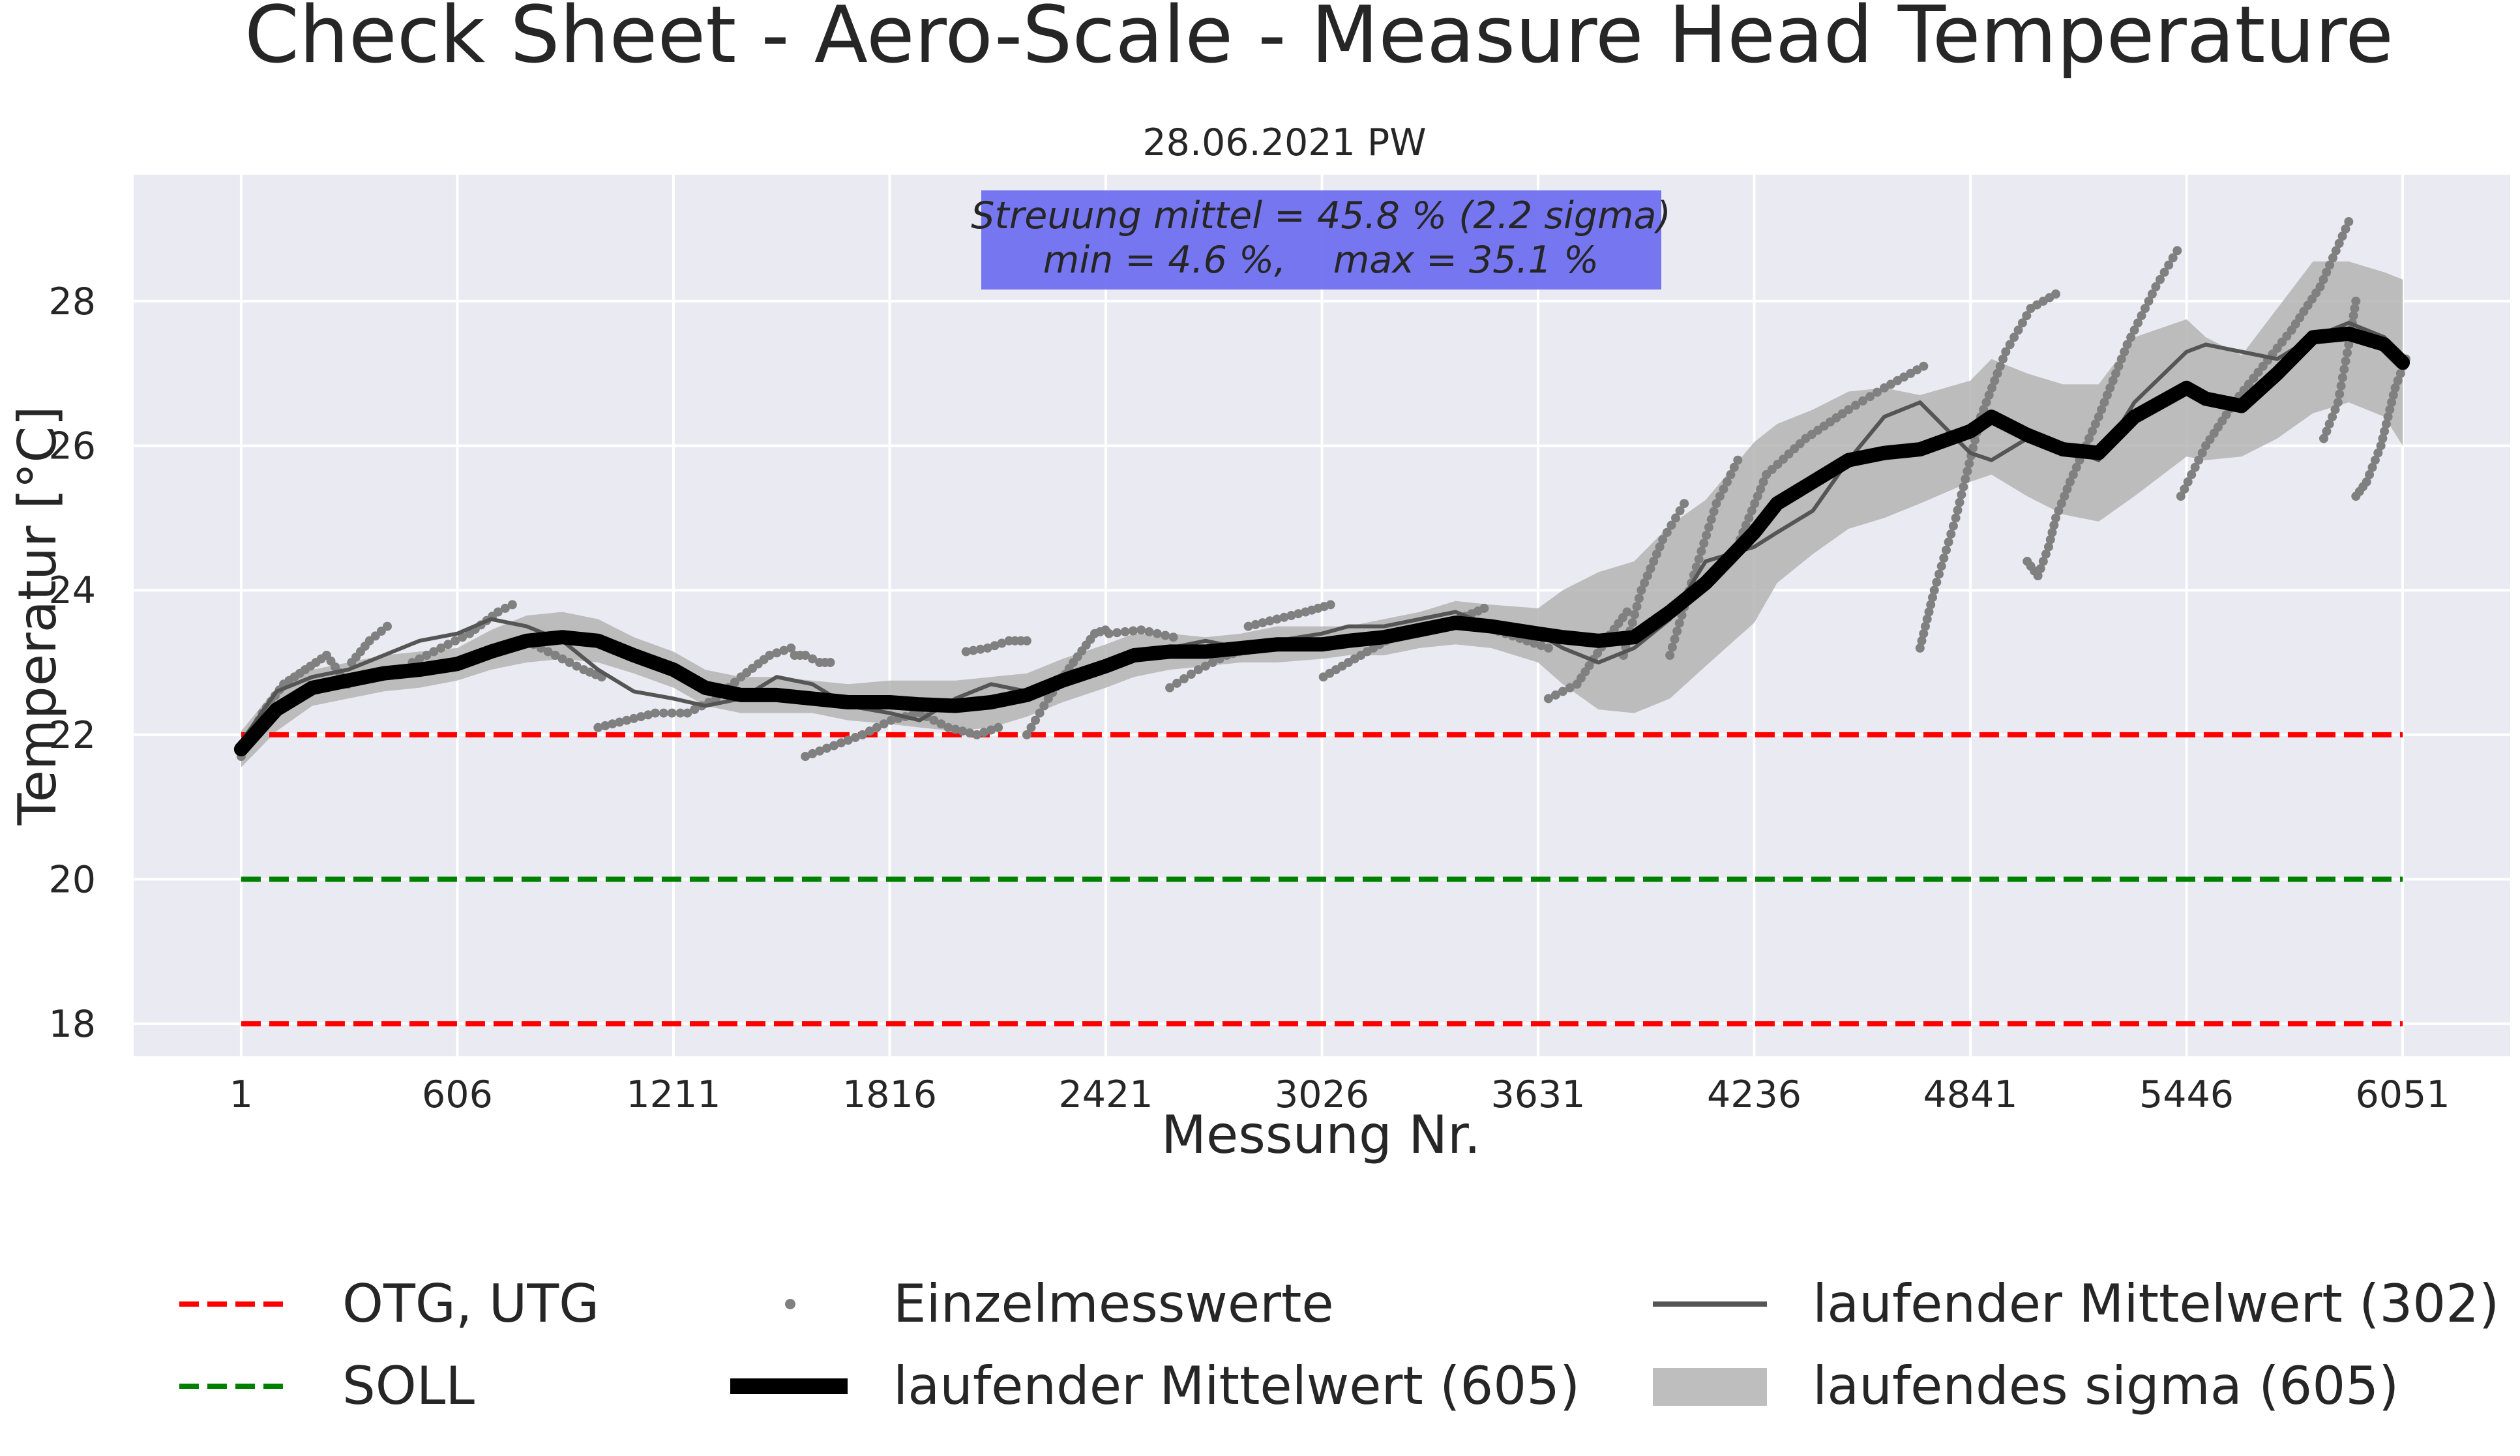 This screenshot has height=1456, width=2520. Describe the element at coordinates (409, 1386) in the screenshot. I see `legend-label-soll: SOLL` at that location.